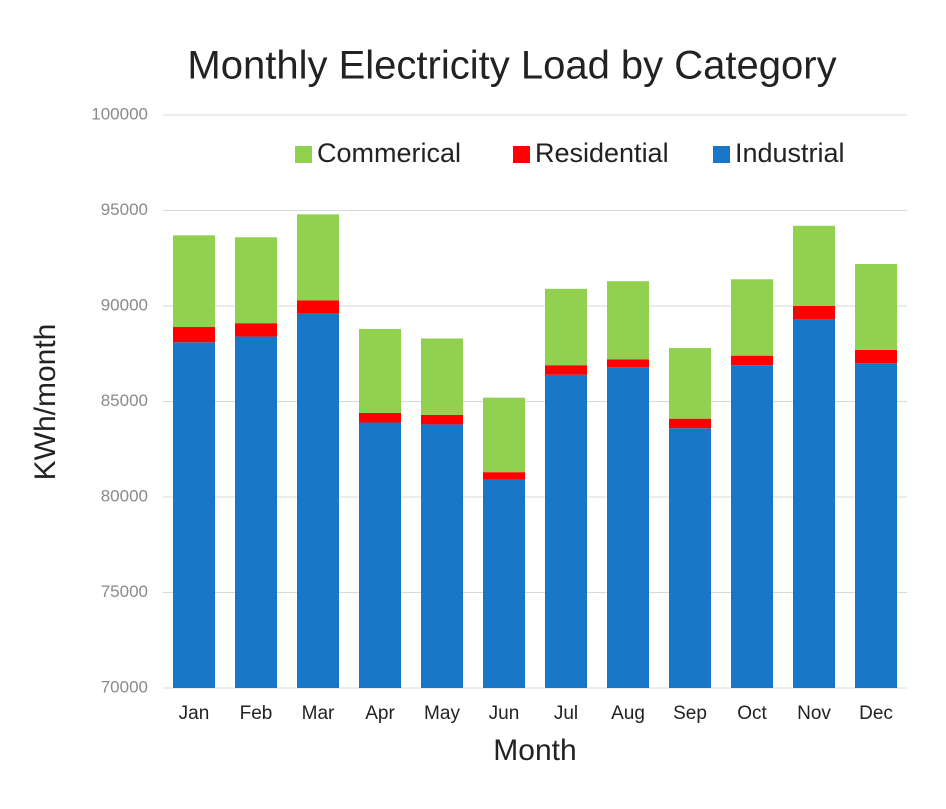  Describe the element at coordinates (566, 713) in the screenshot. I see `x-tick-label: Jul` at that location.